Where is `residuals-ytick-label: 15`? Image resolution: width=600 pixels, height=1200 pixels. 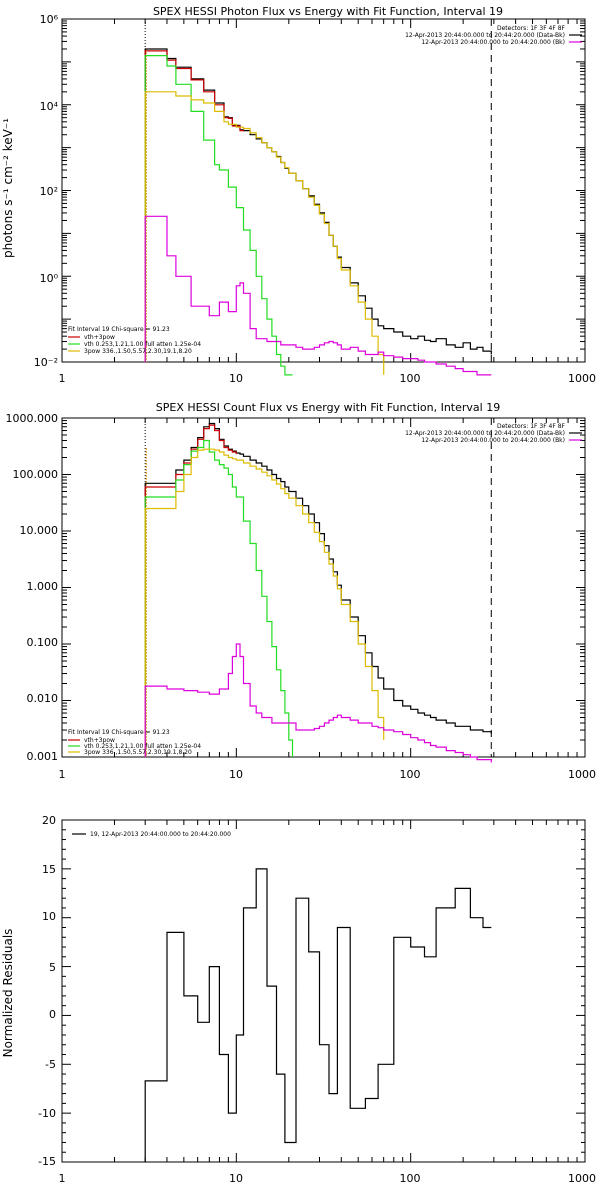 residuals-ytick-label: 15 is located at coordinates (49, 869).